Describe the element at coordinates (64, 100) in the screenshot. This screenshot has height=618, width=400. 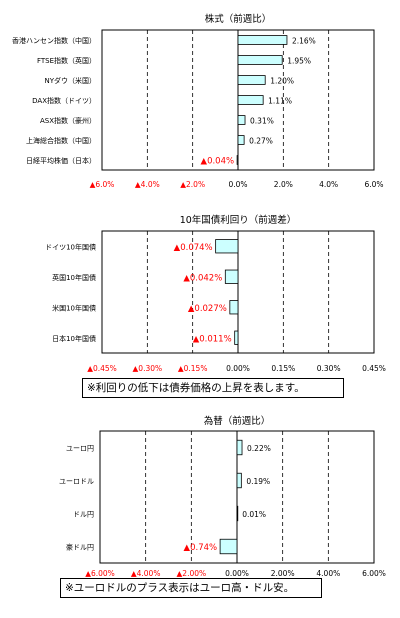
I see `stocks-category-label: DAX指数（ドイツ）` at that location.